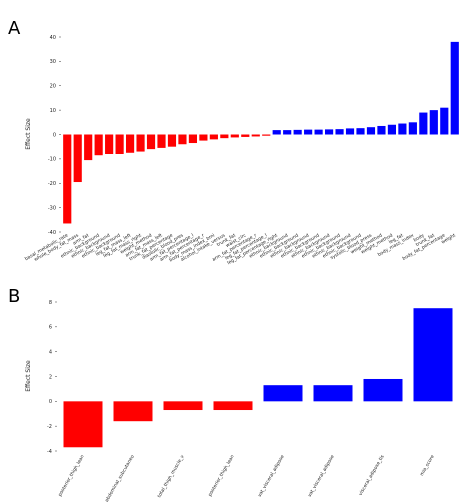  What do you see at coordinates (53, 38) in the screenshot?
I see `panel-a-ytick-label: 40` at bounding box center [53, 38].